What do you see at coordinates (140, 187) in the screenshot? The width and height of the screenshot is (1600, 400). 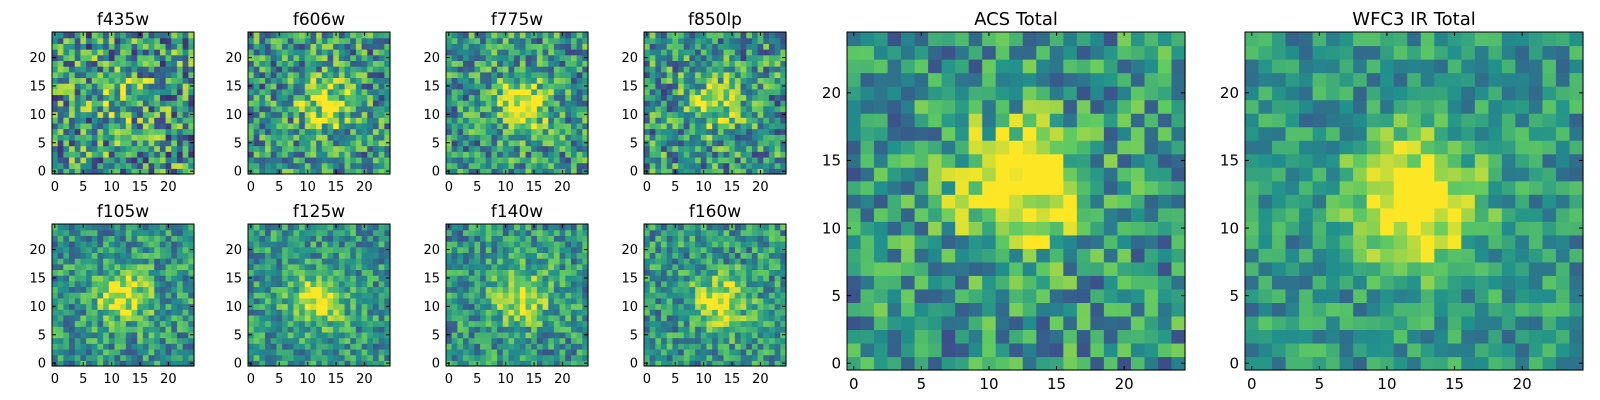 I see `x-tick-label: 15` at bounding box center [140, 187].